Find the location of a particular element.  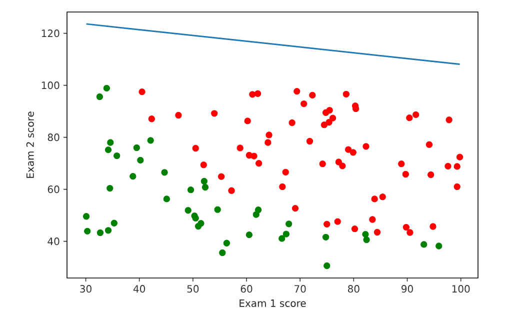

x-tick-label: 70 is located at coordinates (300, 289).